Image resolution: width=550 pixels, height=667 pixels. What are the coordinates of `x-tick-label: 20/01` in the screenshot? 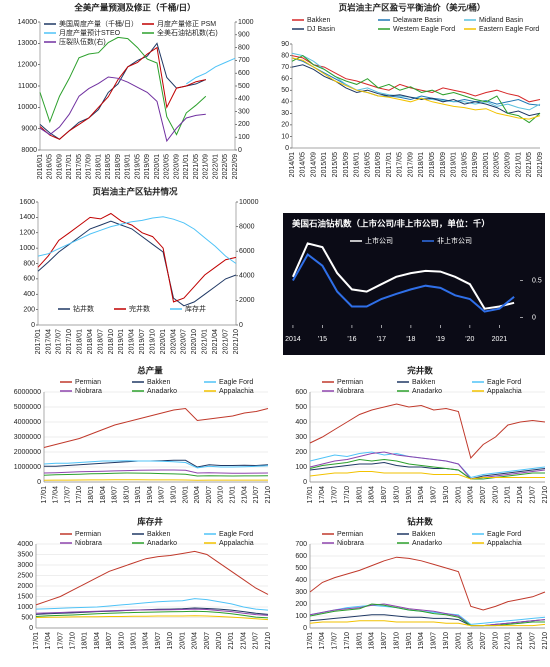 It's located at (458, 641).